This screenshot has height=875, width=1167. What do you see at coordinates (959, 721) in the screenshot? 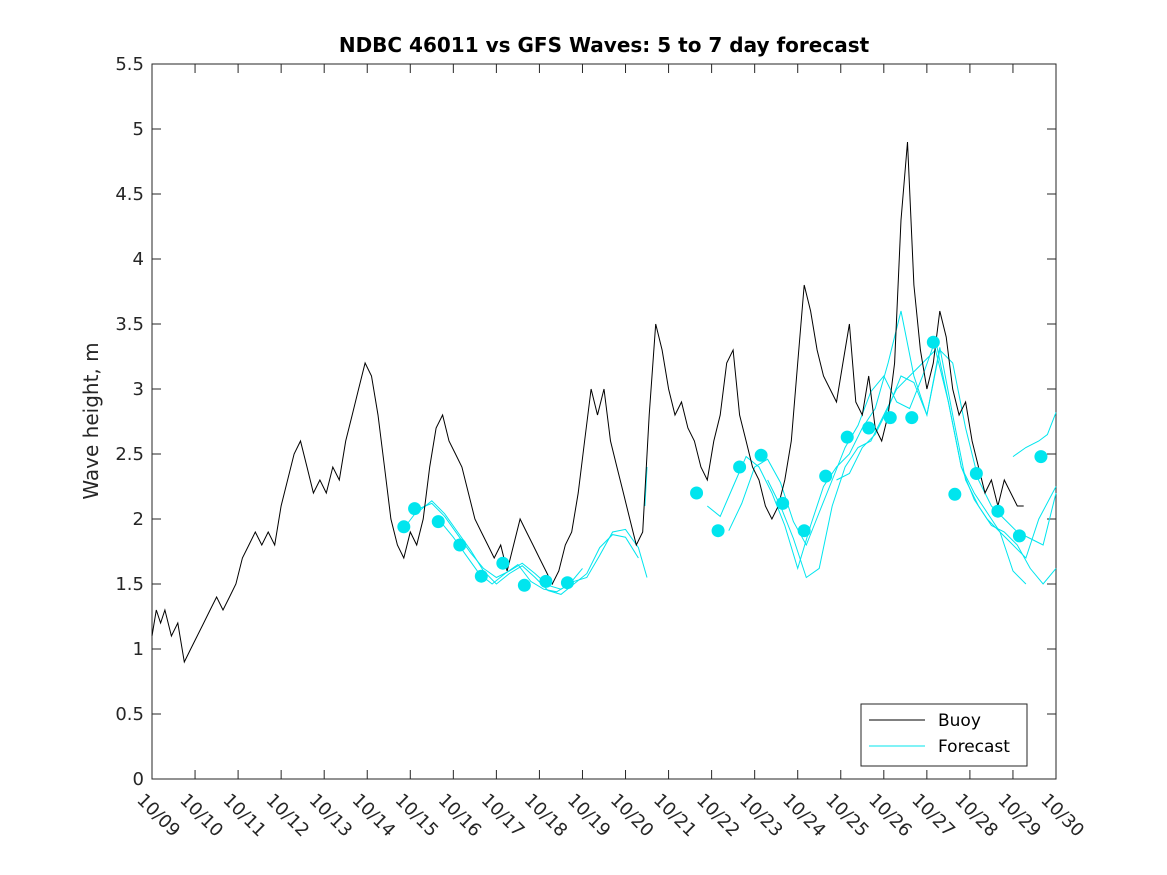
I see `legend-buoy-label: Buoy` at bounding box center [959, 721].